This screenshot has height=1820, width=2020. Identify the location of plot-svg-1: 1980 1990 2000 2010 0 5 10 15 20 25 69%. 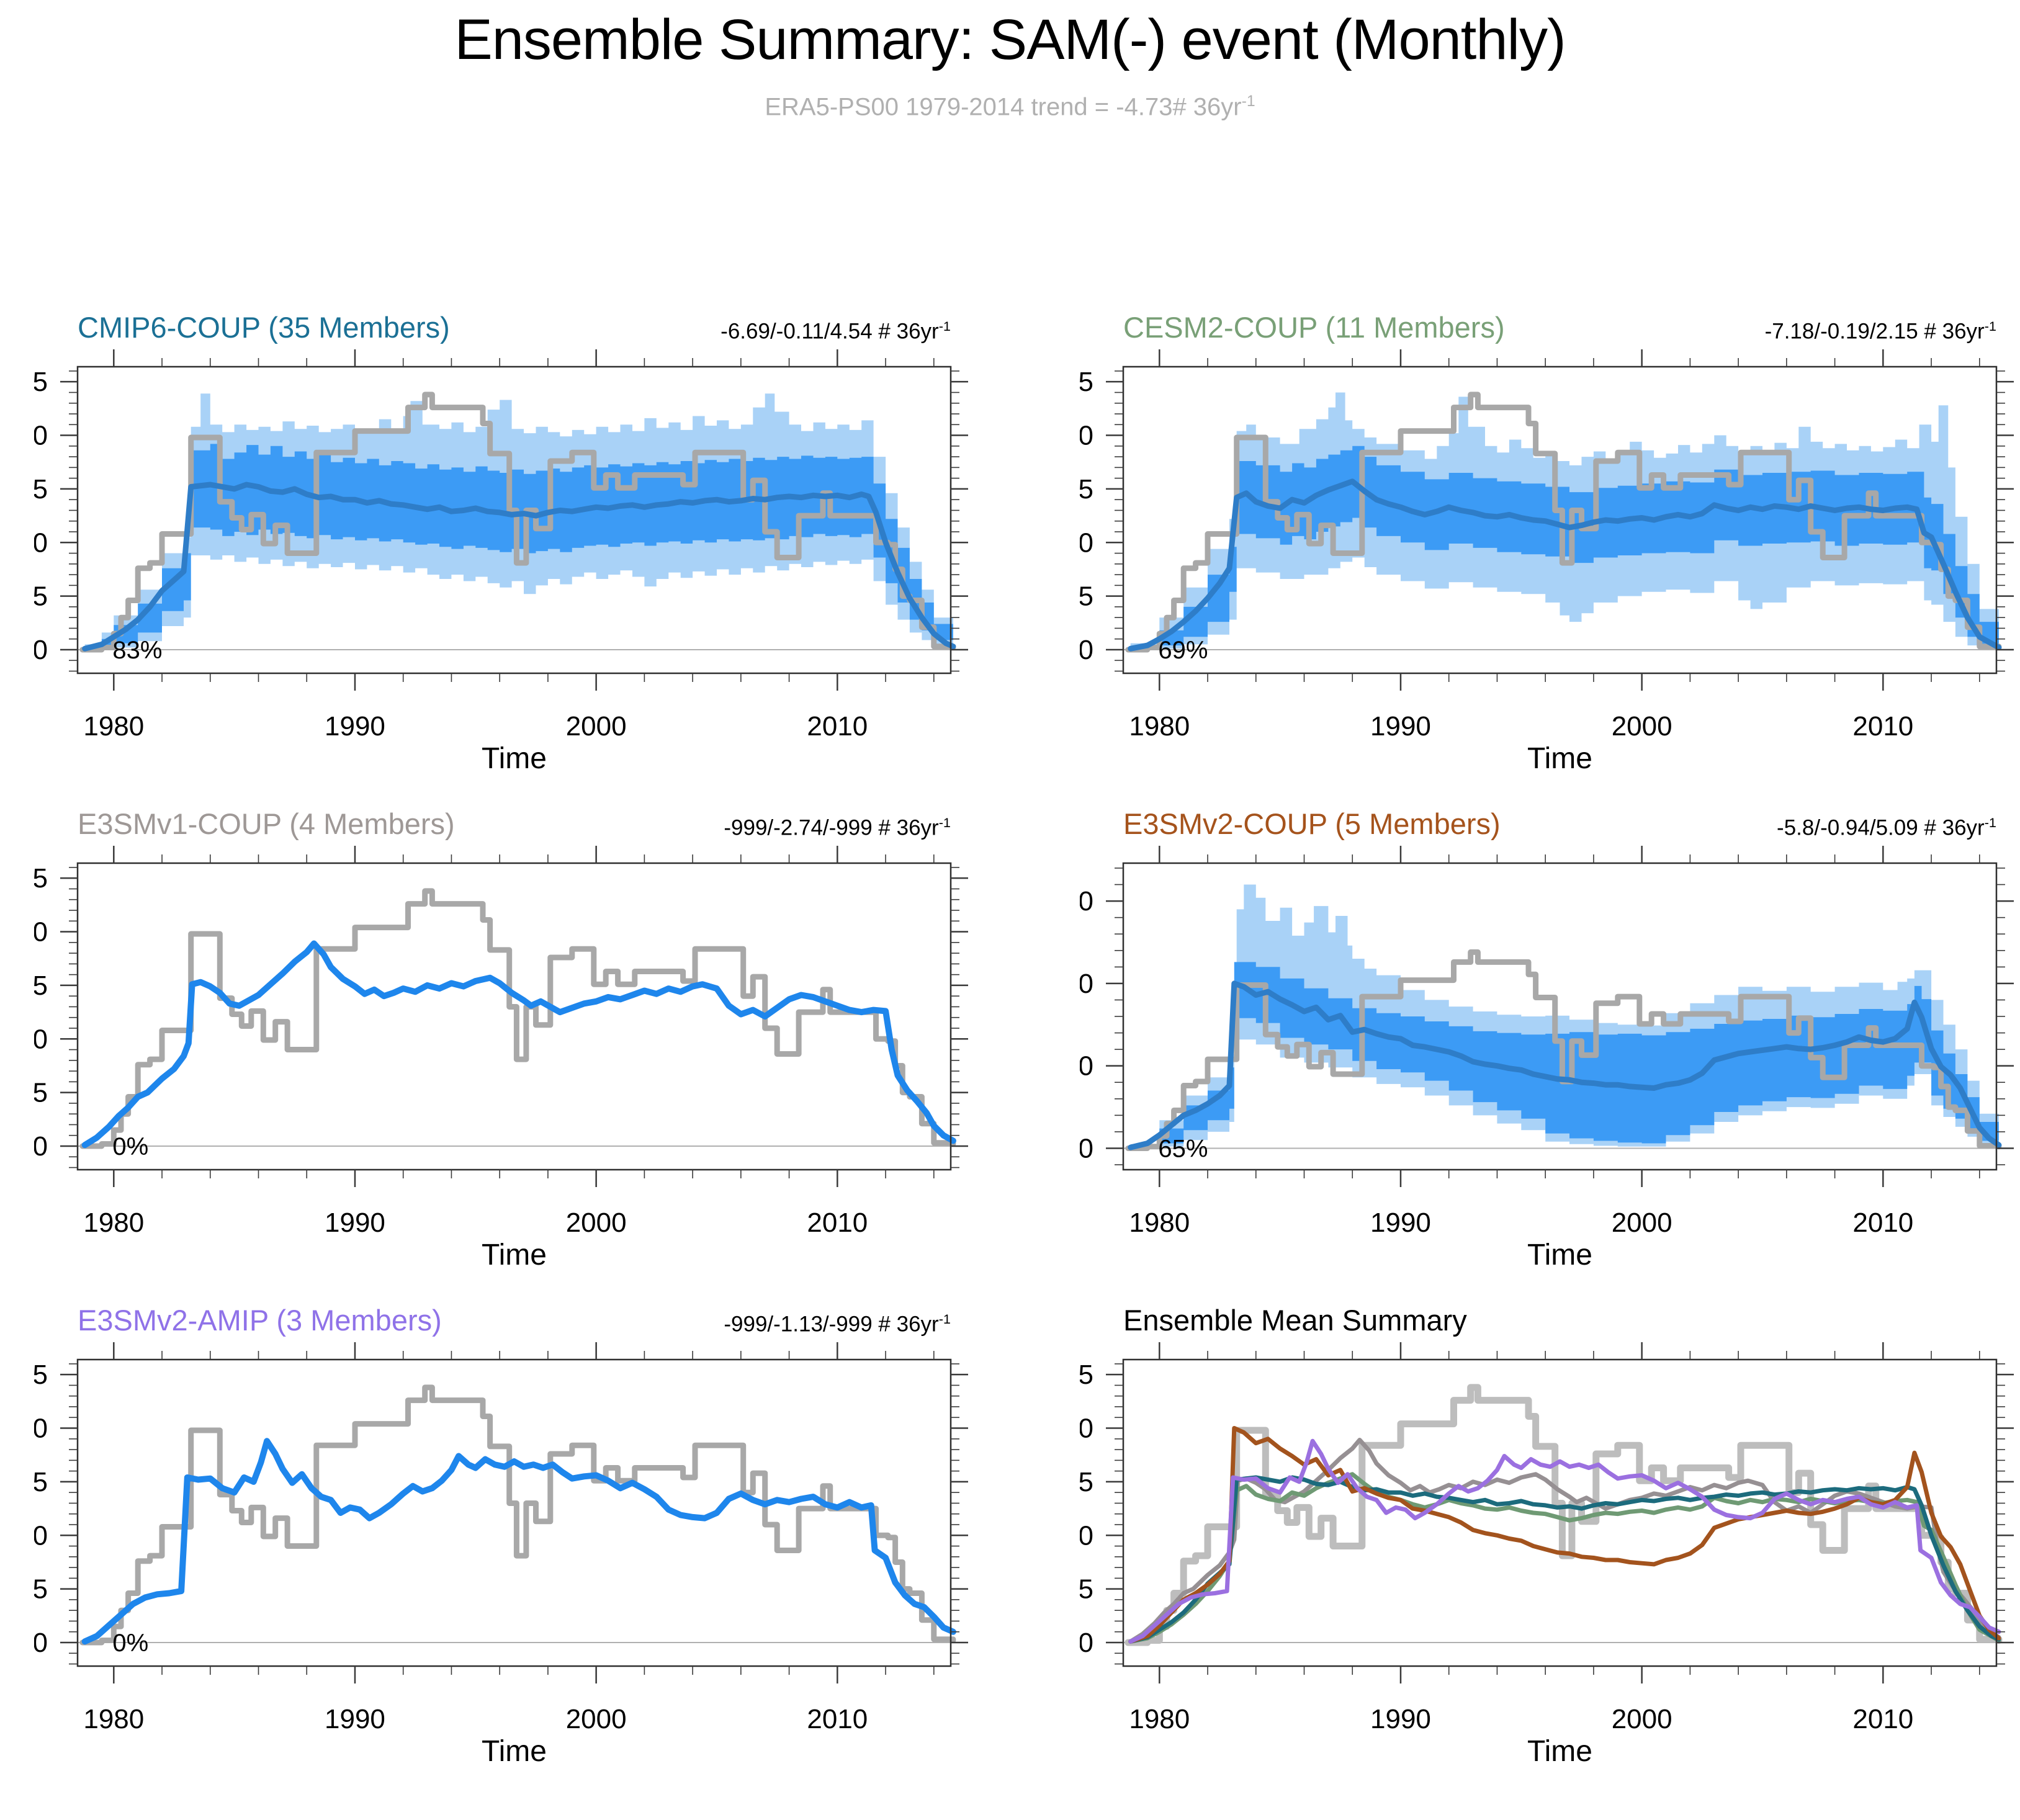
(1547, 545).